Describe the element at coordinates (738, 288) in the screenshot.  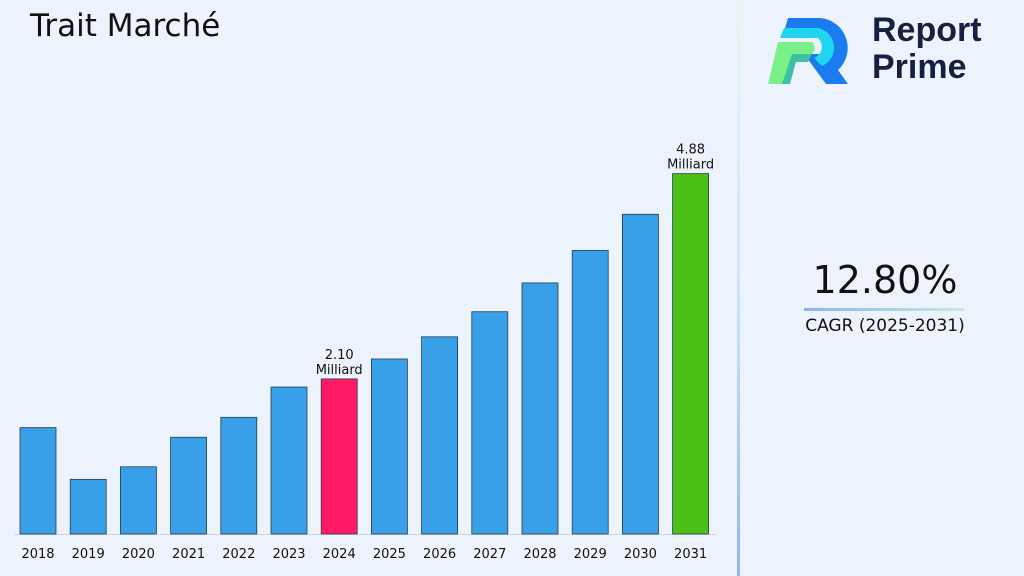
I see `divider` at that location.